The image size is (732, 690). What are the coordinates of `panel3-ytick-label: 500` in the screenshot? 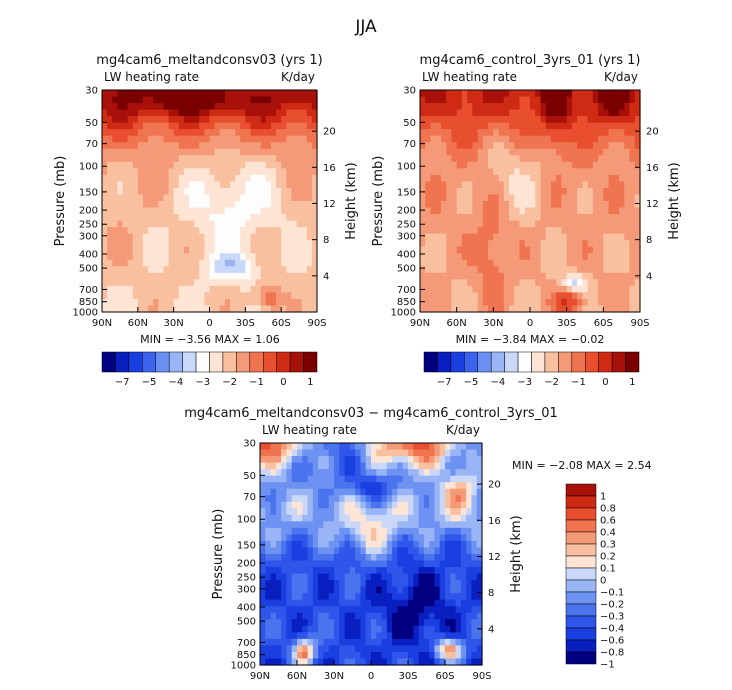 It's located at (246, 622).